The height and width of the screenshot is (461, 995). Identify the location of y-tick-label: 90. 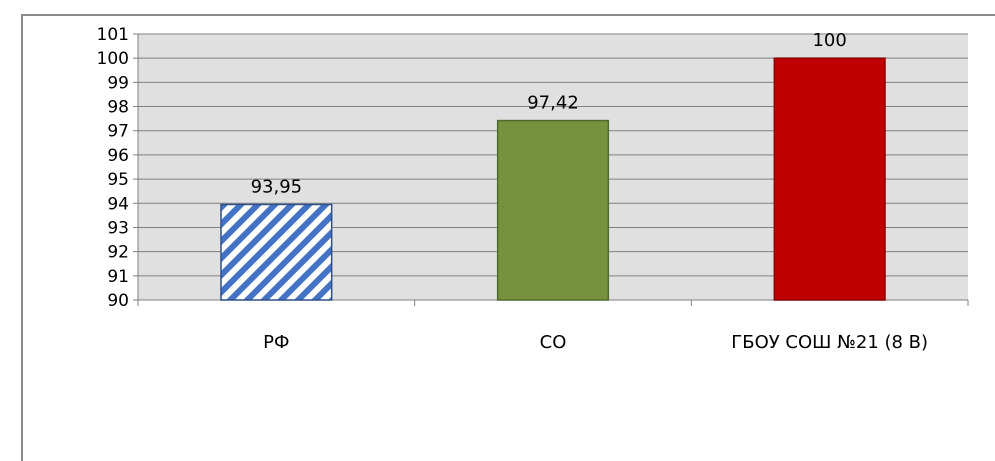
(118, 301).